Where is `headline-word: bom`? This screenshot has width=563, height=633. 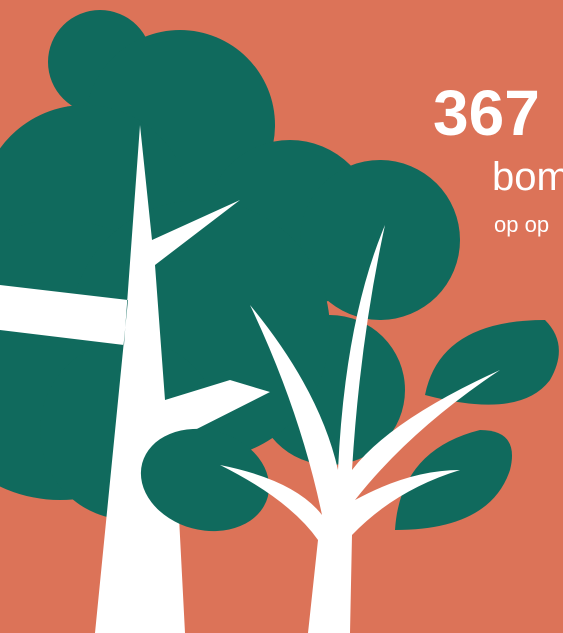 headline-word: bom is located at coordinates (527, 177).